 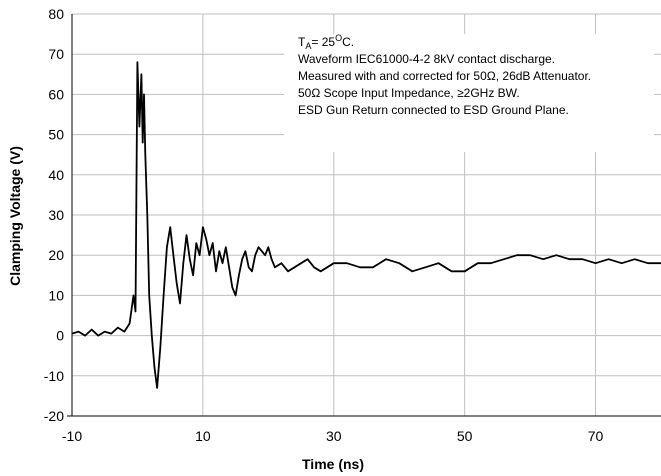 What do you see at coordinates (54, 416) in the screenshot?
I see `y-tick-label: -20` at bounding box center [54, 416].